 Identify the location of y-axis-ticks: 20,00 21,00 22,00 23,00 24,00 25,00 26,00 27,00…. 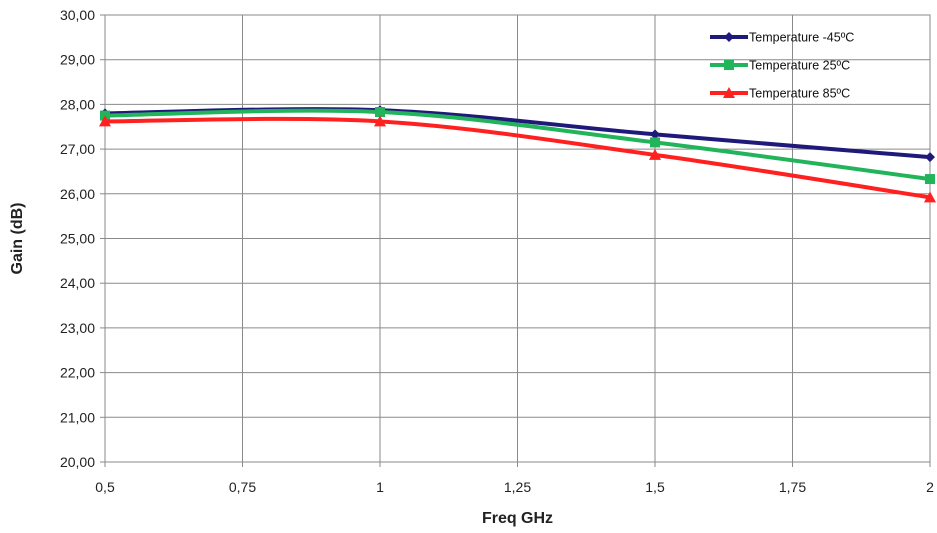
(82, 238).